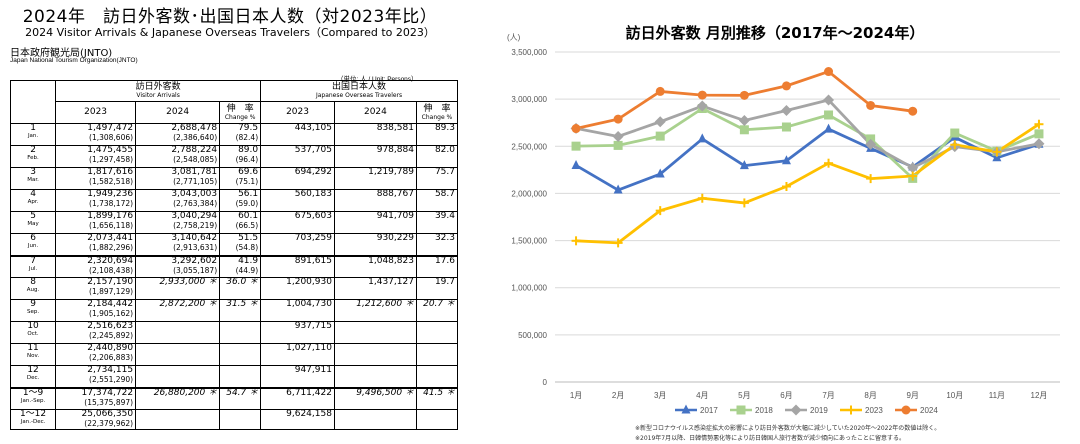 This screenshot has width=1080, height=444. Describe the element at coordinates (242, 304) in the screenshot. I see `visitor-change-cell-vc: 31.5 ＊` at that location.